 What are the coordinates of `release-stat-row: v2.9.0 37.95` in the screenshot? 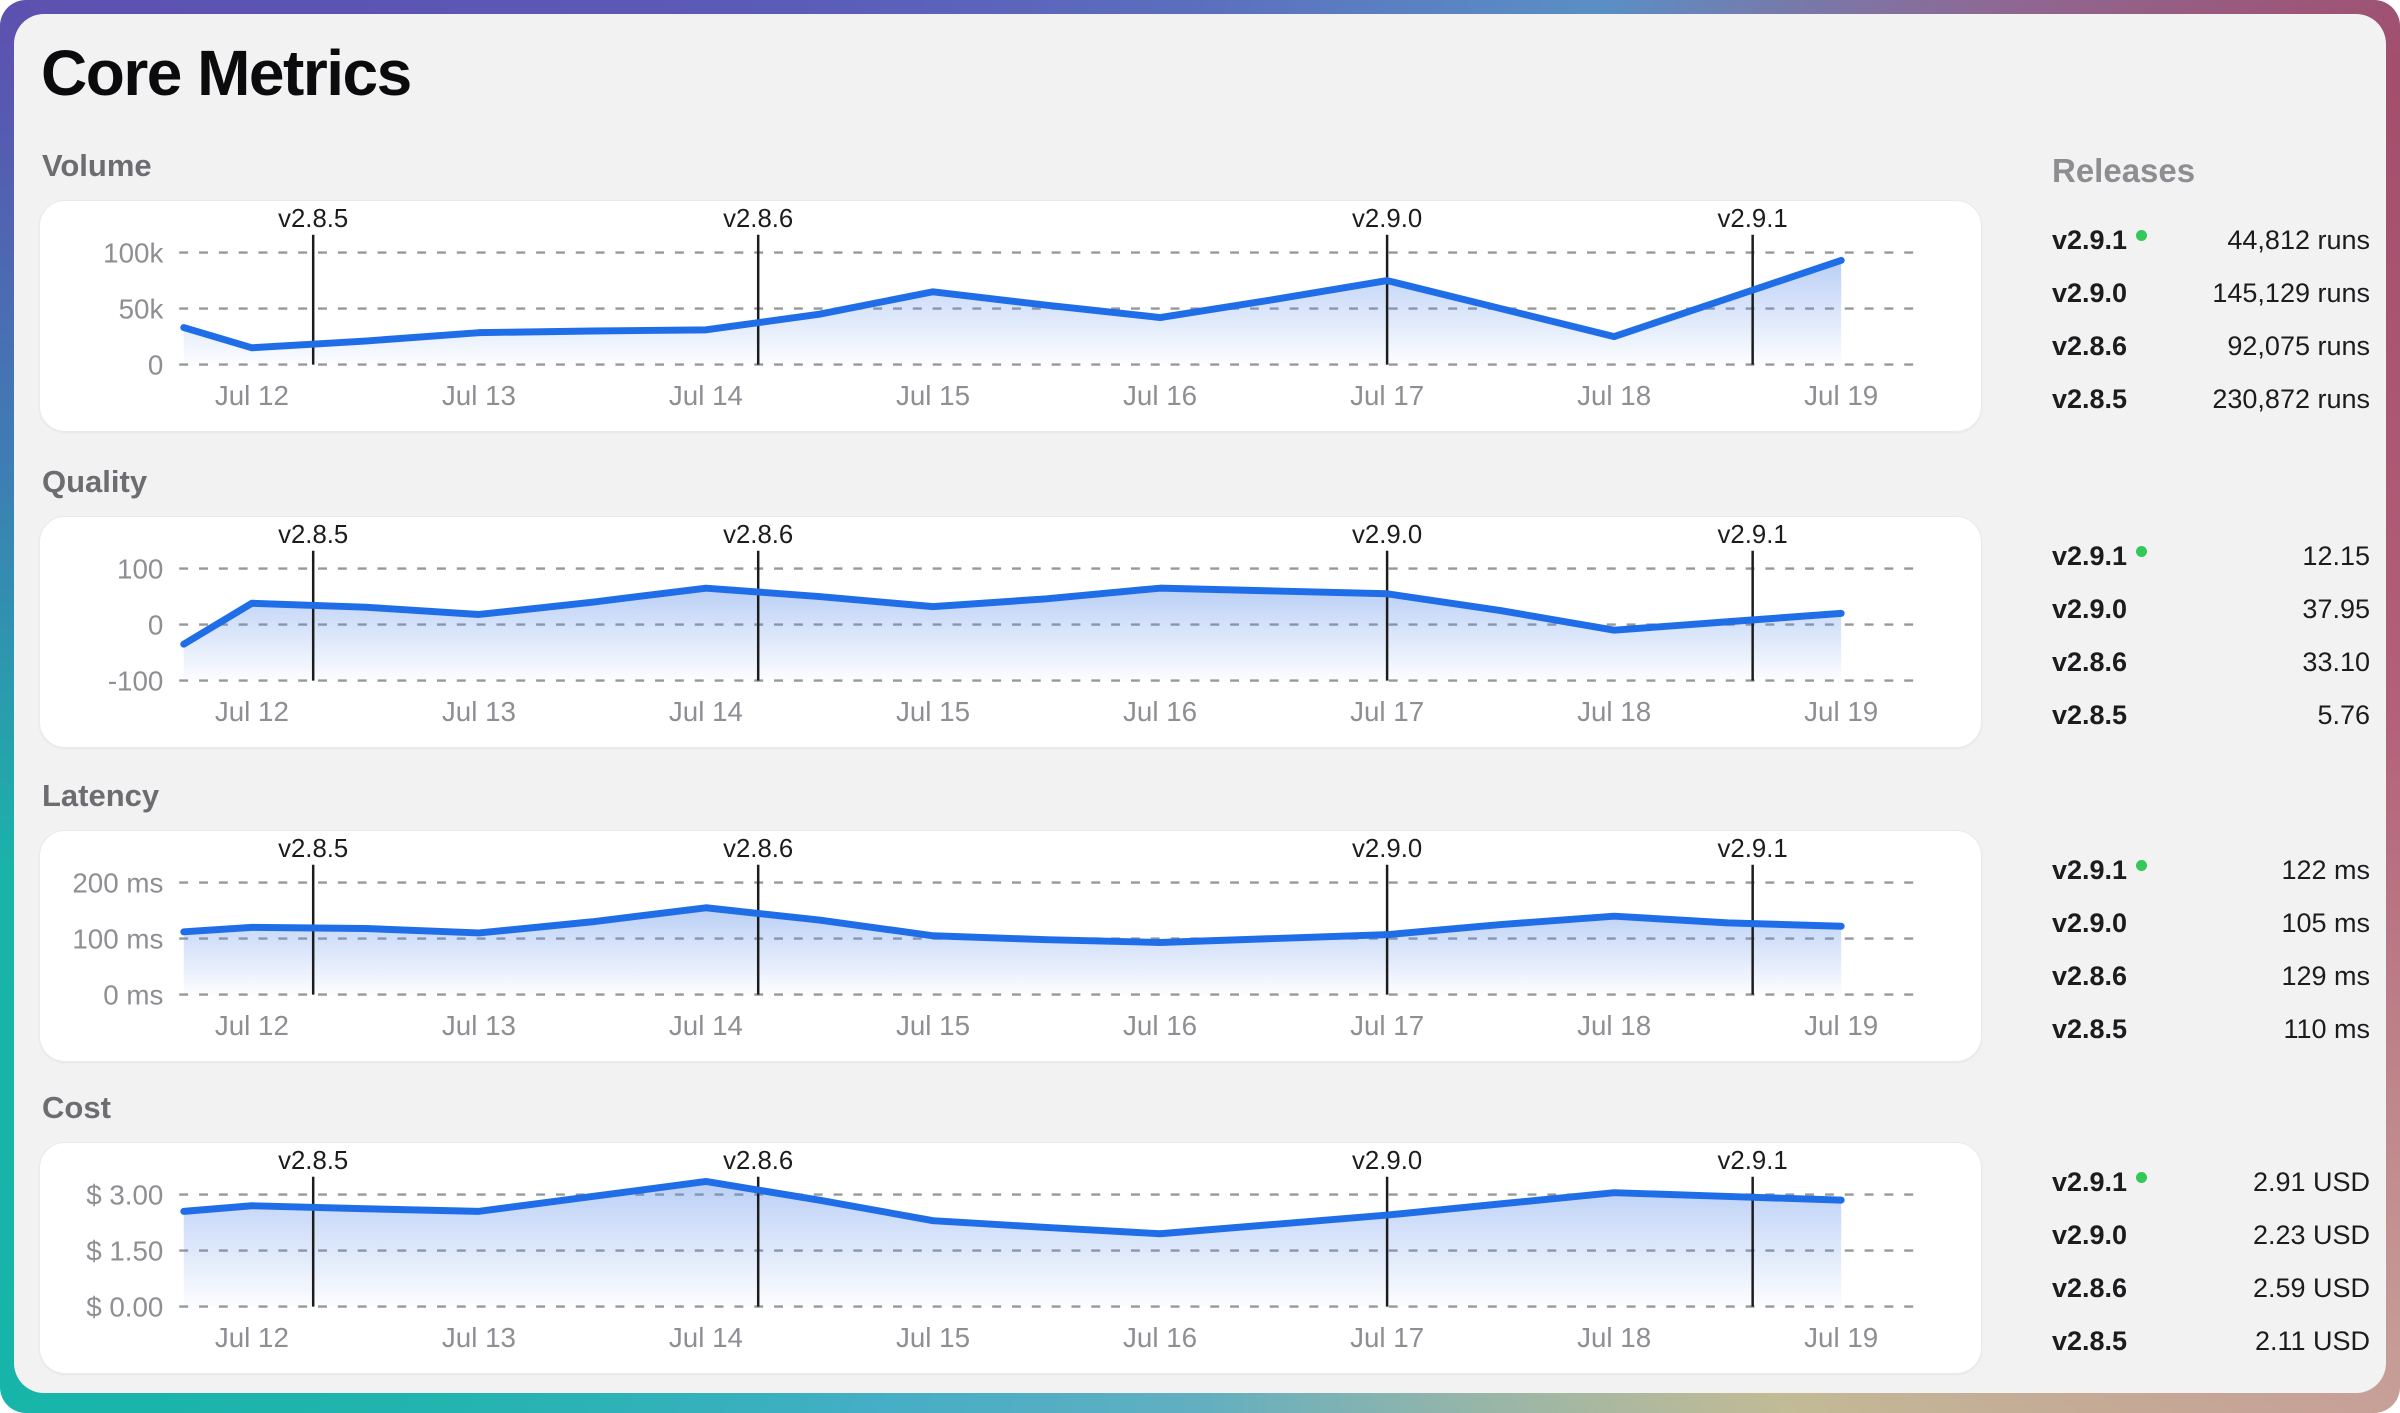 It's located at (2206, 609).